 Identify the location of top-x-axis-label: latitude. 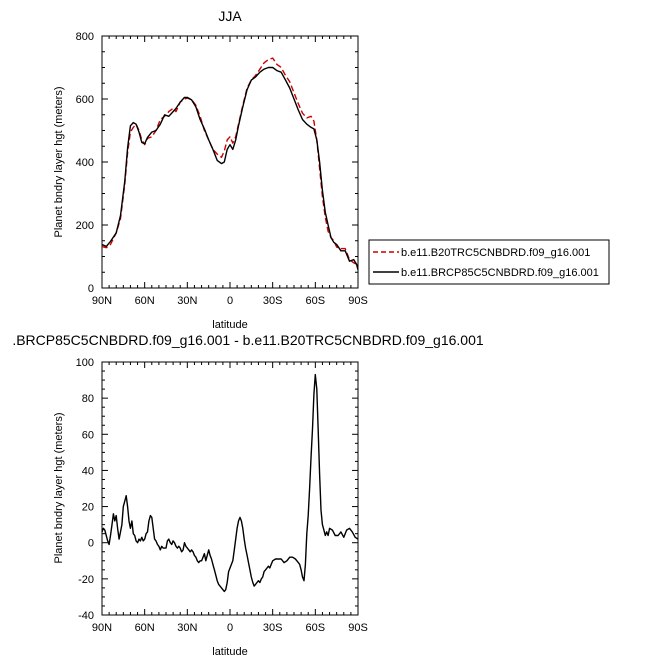
(229, 325).